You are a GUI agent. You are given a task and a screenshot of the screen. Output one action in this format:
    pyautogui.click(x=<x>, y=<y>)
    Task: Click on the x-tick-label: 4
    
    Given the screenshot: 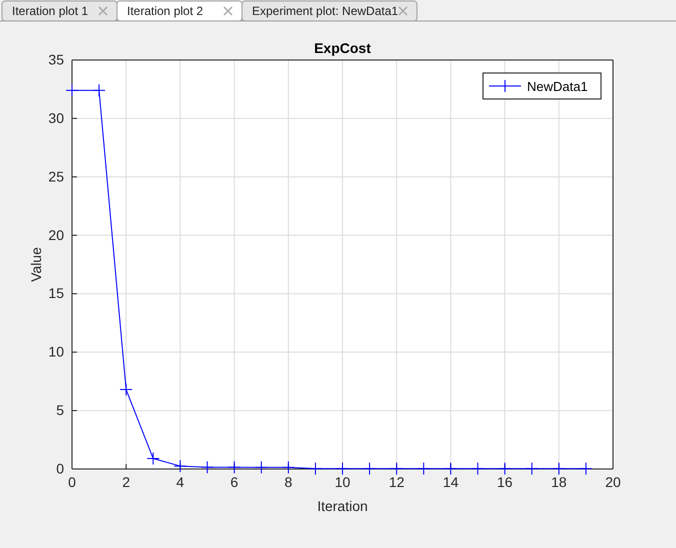 What is the action you would take?
    pyautogui.click(x=180, y=482)
    